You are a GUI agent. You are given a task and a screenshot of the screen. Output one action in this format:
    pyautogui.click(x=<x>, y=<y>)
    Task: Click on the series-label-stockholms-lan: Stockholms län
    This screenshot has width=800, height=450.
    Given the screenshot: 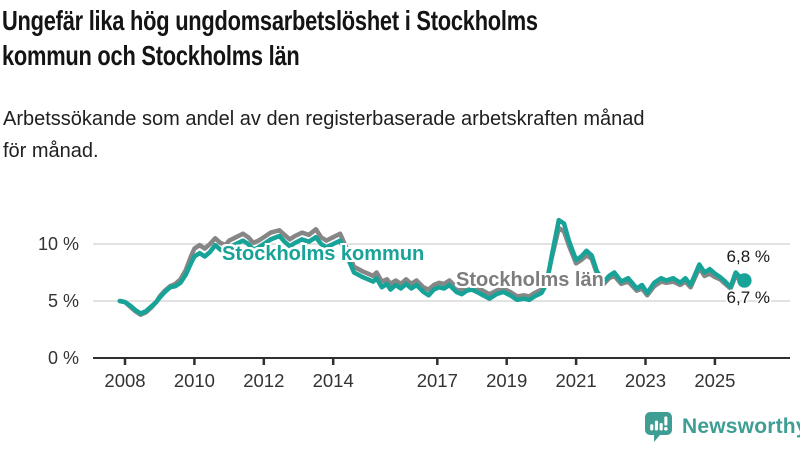 What is the action you would take?
    pyautogui.click(x=530, y=280)
    